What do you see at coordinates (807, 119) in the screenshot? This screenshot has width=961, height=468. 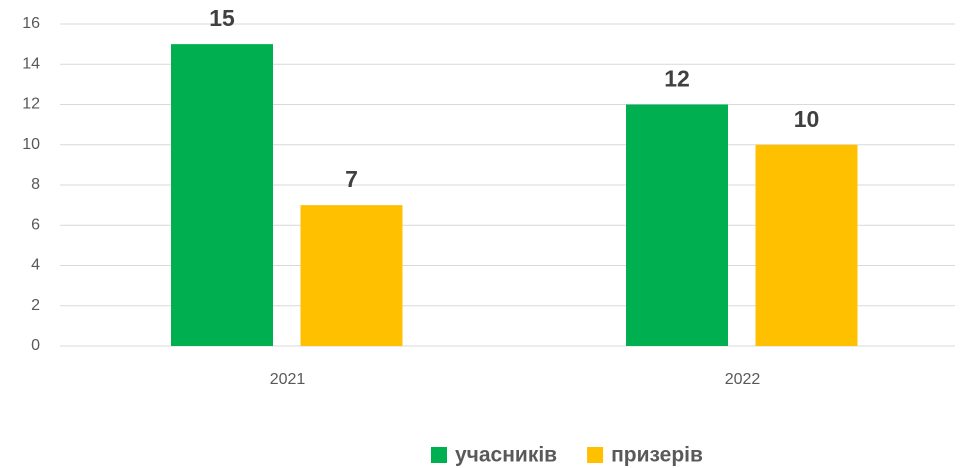 I see `value-label: 10` at bounding box center [807, 119].